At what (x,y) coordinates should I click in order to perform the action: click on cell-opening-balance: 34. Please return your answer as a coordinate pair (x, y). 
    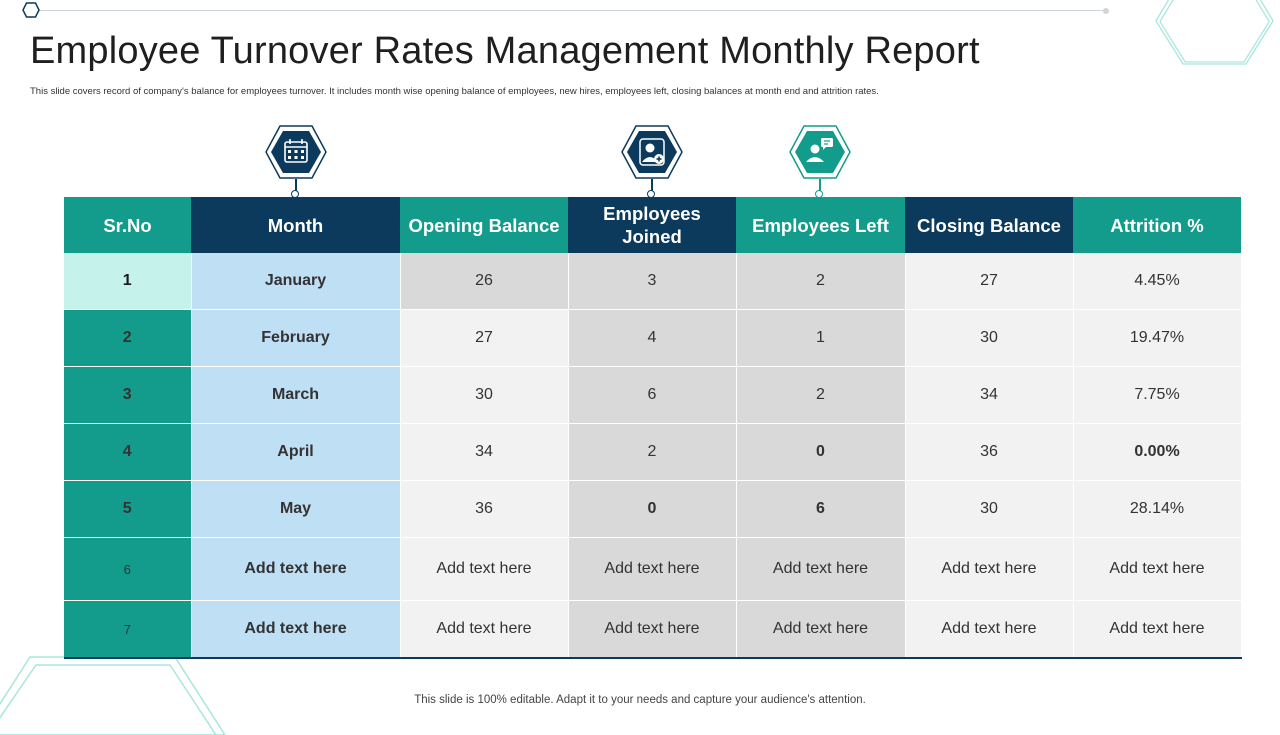
    Looking at the image, I should click on (484, 452).